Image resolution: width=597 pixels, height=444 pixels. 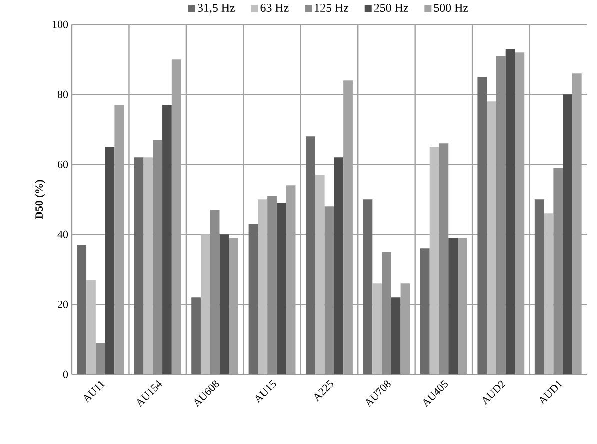 What do you see at coordinates (63, 94) in the screenshot?
I see `y-tick-label: 80` at bounding box center [63, 94].